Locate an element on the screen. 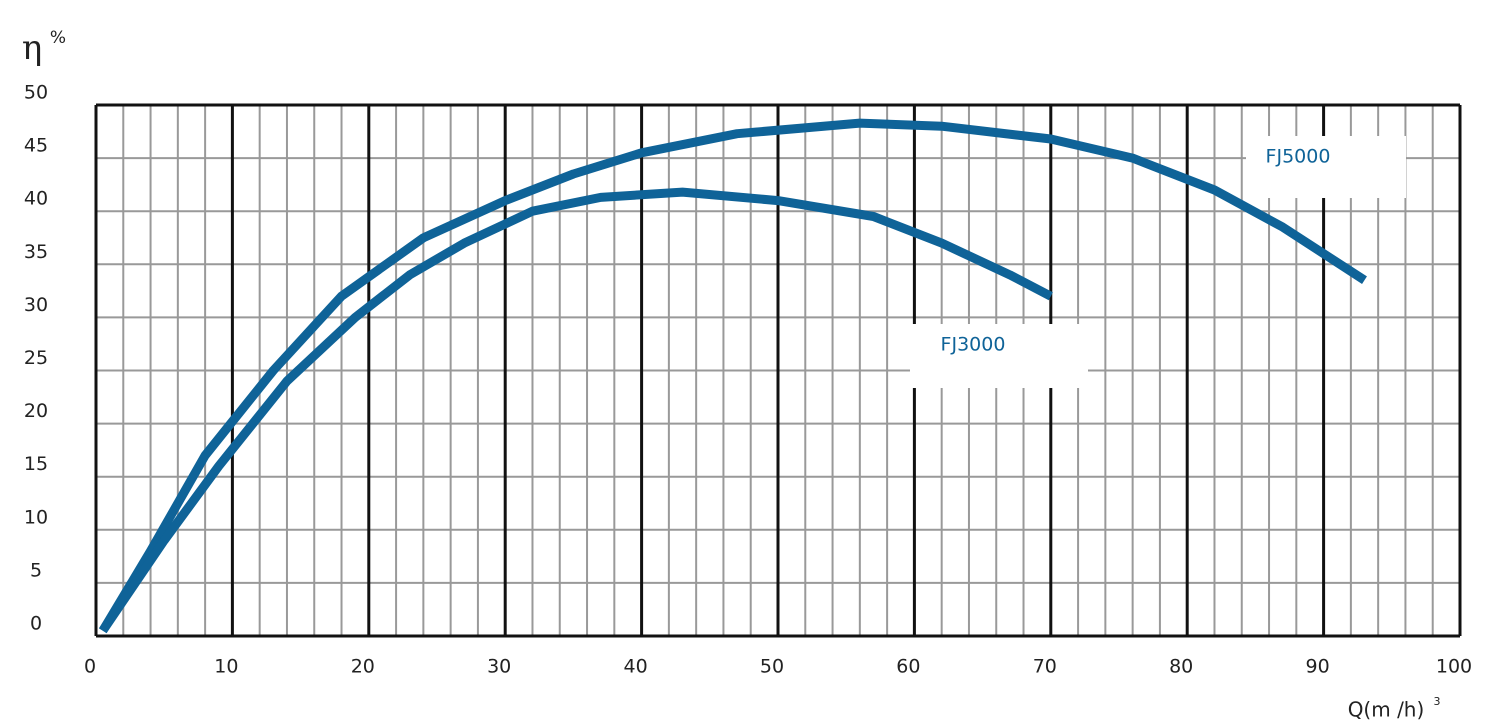 The image size is (1500, 728). y-tick-label: 45 is located at coordinates (36, 146).